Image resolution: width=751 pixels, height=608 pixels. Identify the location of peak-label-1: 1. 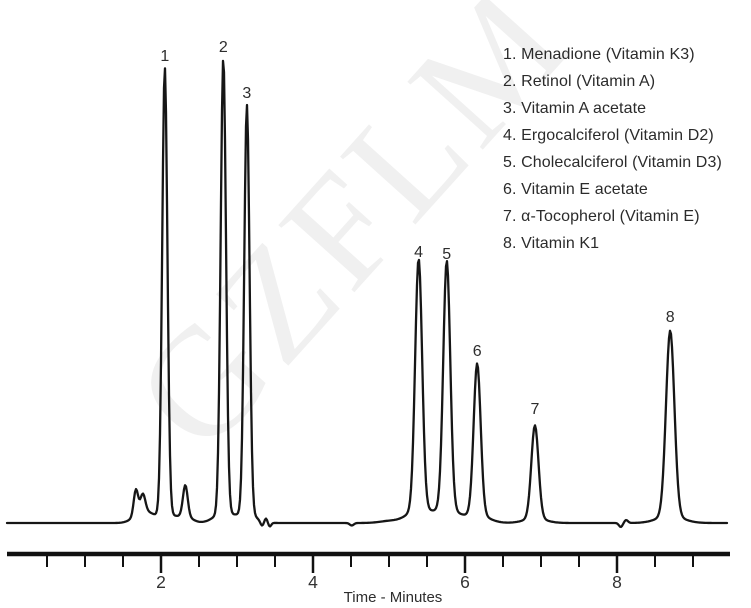
(165, 56).